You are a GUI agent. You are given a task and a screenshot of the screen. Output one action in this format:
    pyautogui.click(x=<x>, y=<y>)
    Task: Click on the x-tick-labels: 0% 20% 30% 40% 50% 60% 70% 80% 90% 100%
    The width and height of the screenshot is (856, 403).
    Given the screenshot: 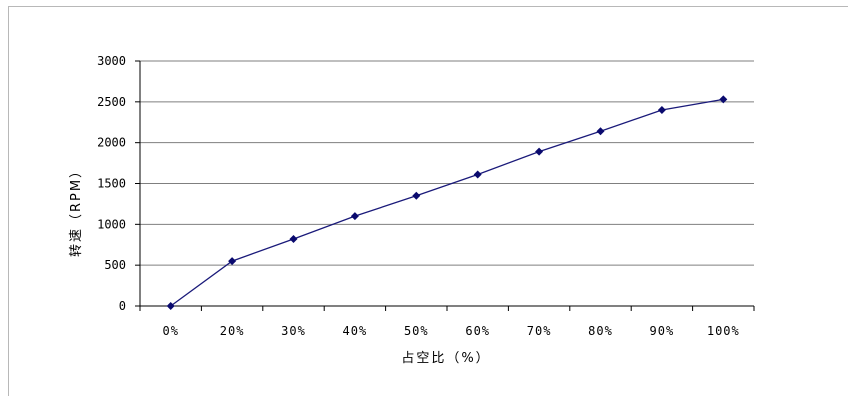 What is the action you would take?
    pyautogui.click(x=451, y=331)
    